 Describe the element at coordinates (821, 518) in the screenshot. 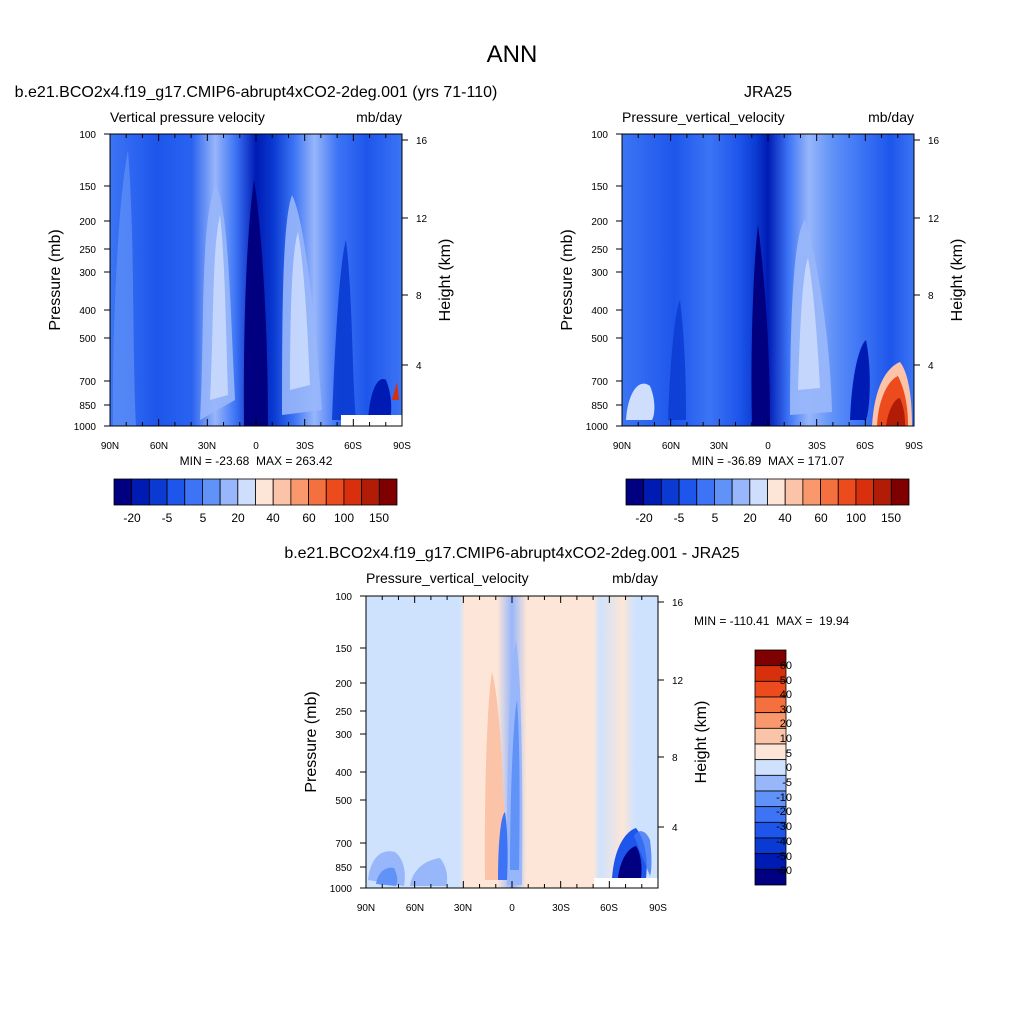

I see `panel-obs-cbar-label-6: 60` at that location.